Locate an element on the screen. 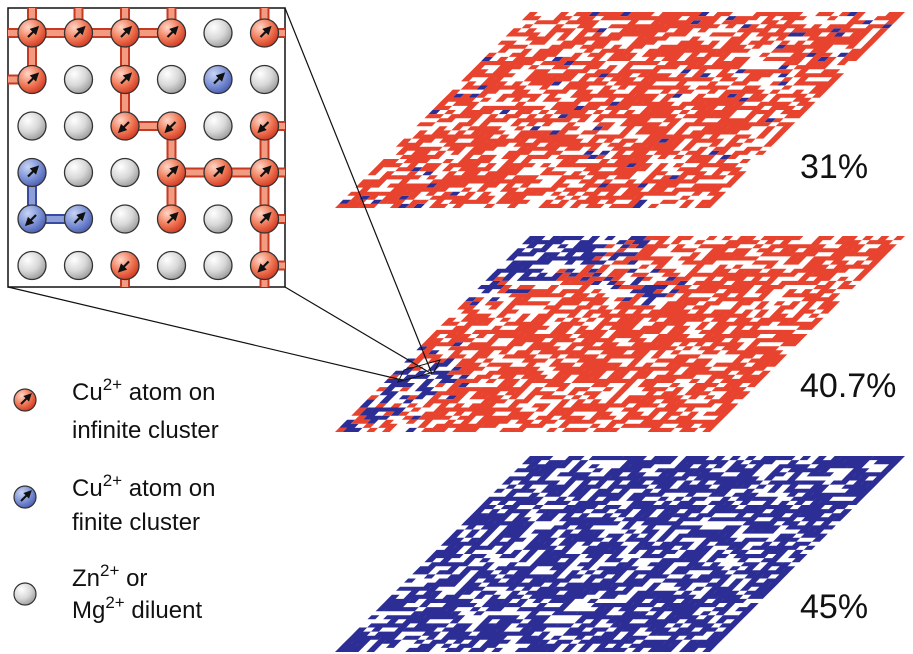 The width and height of the screenshot is (913, 654). legend-item-finite: Cu2+ atom on finite cluster is located at coordinates (114, 503).